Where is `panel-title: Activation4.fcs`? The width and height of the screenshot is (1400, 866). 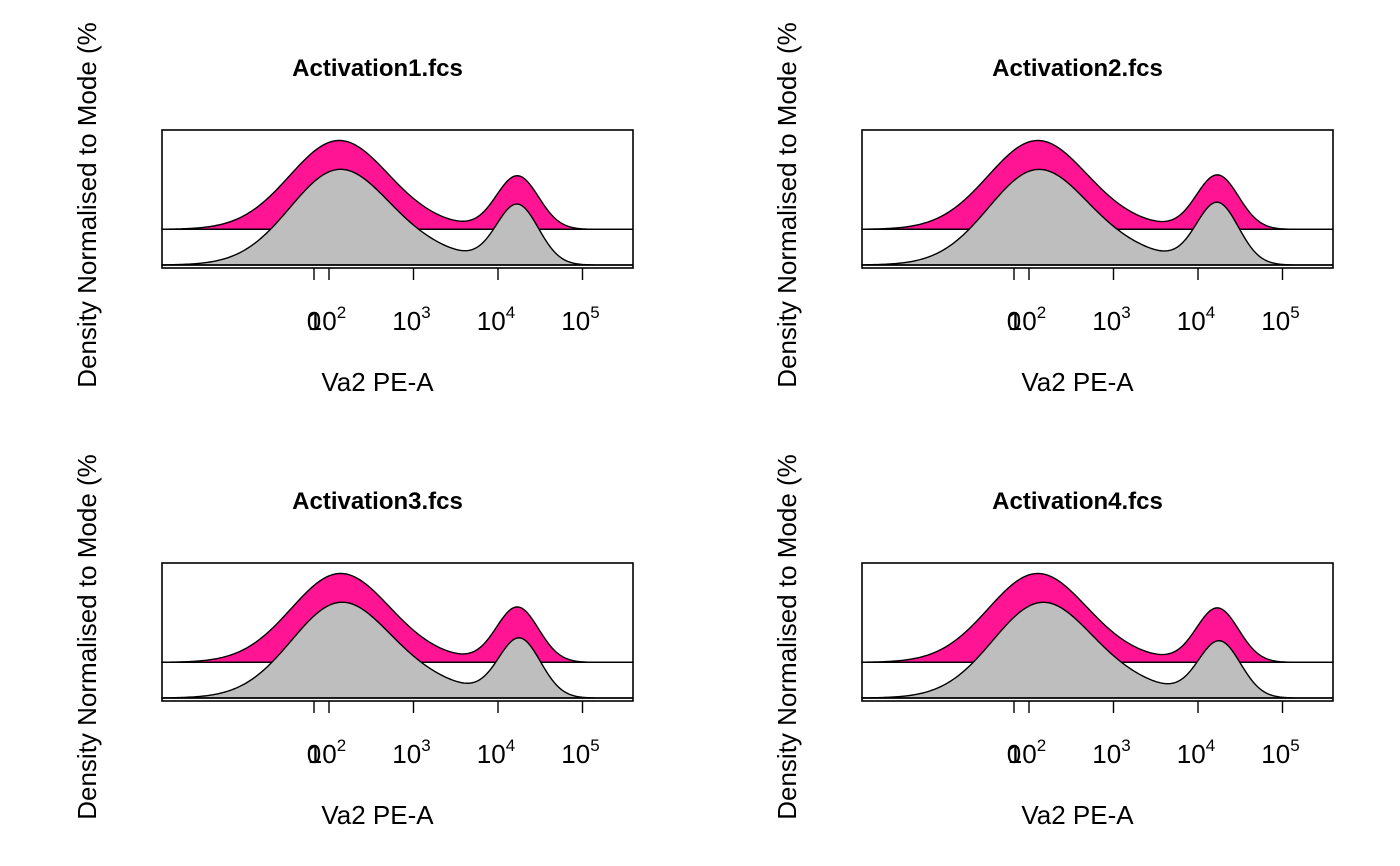 panel-title: Activation4.fcs is located at coordinates (1077, 501).